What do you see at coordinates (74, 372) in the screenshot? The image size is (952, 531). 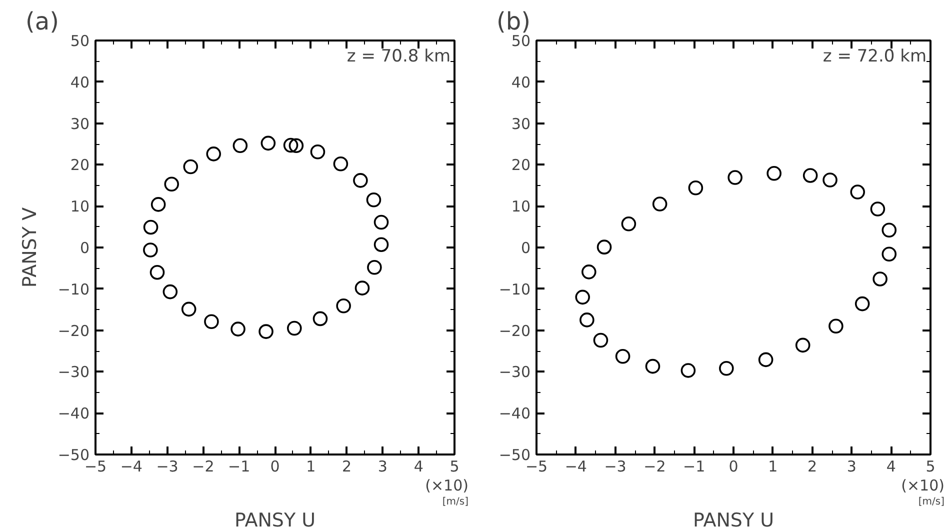 I see `y-tick-label: −30` at bounding box center [74, 372].